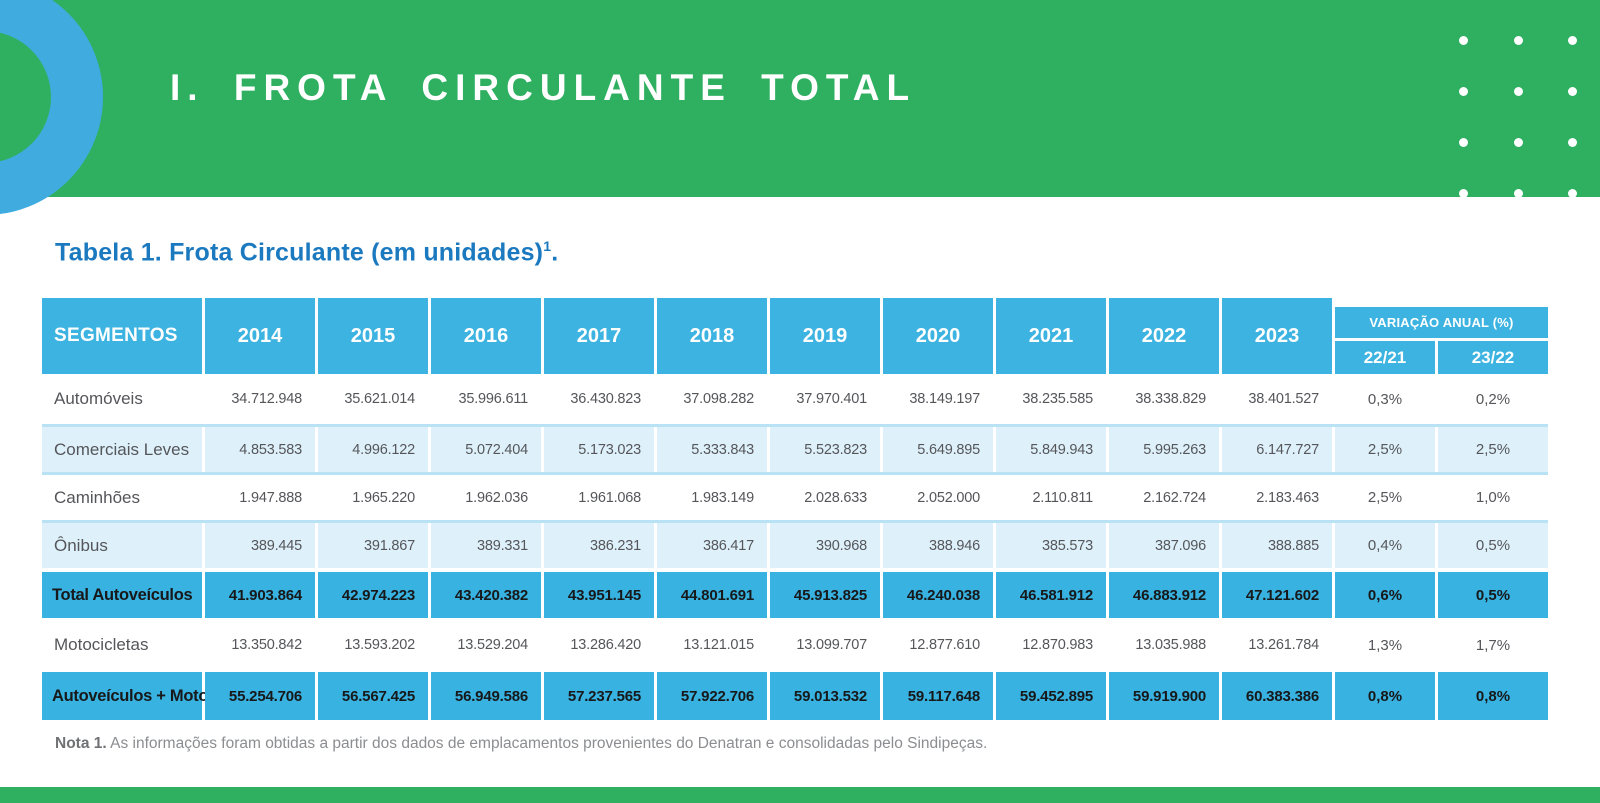  What do you see at coordinates (270, 497) in the screenshot?
I see `value-cell: 1.947.888` at bounding box center [270, 497].